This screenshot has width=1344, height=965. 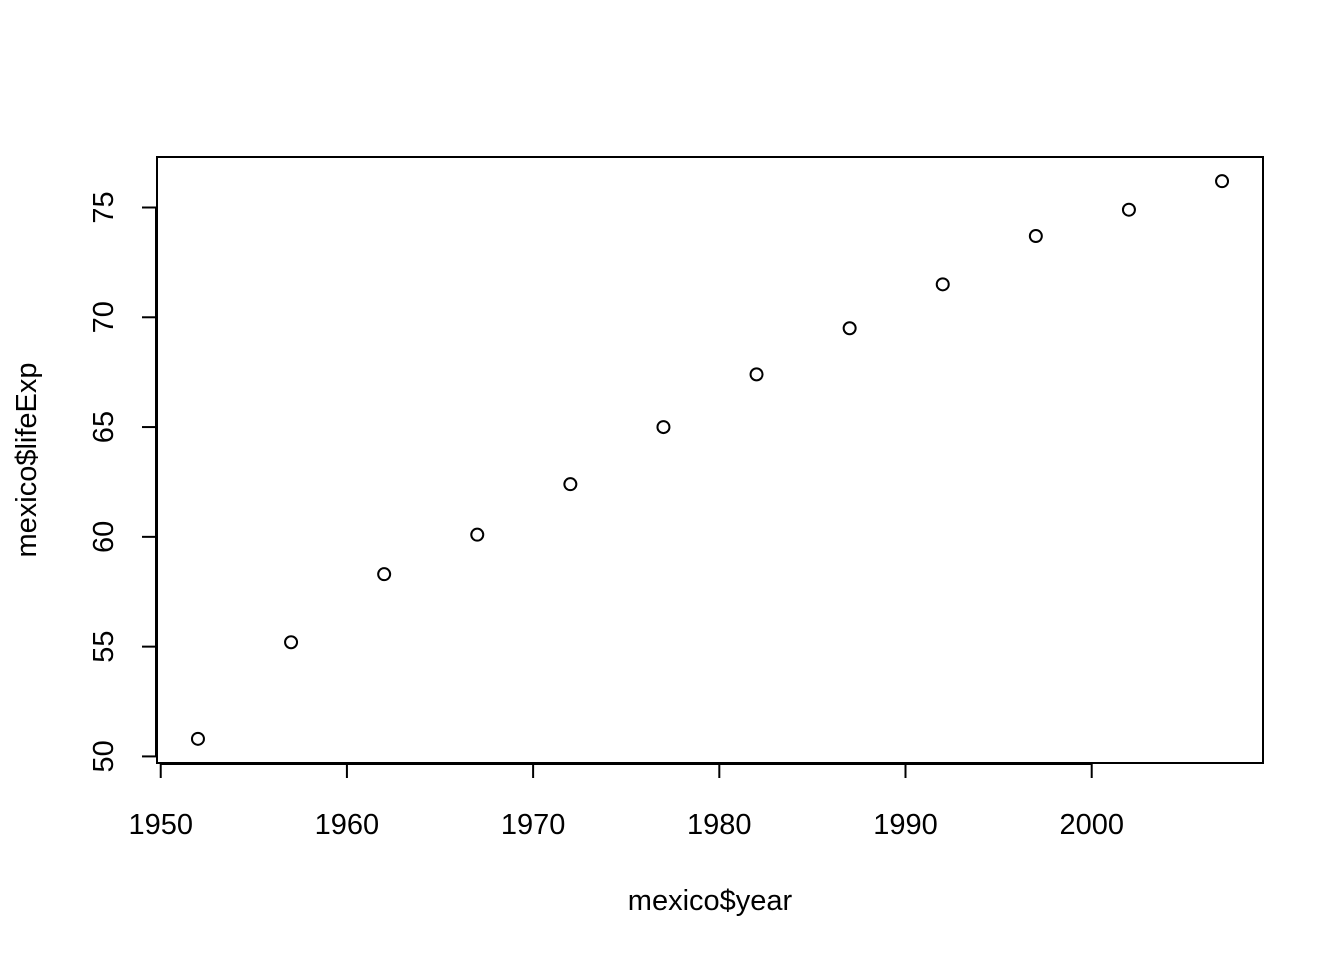 What do you see at coordinates (104, 537) in the screenshot?
I see `y-tick-label: 60` at bounding box center [104, 537].